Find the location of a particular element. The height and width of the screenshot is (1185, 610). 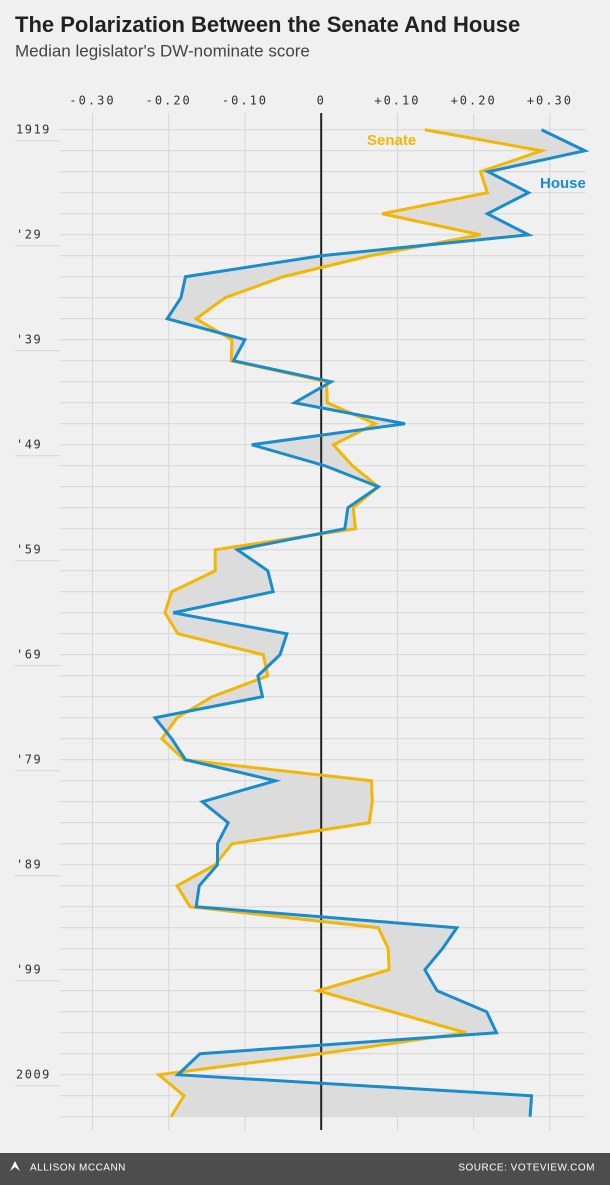

chart-subtitle: Median legislator's DW-nominate score is located at coordinates (162, 50).